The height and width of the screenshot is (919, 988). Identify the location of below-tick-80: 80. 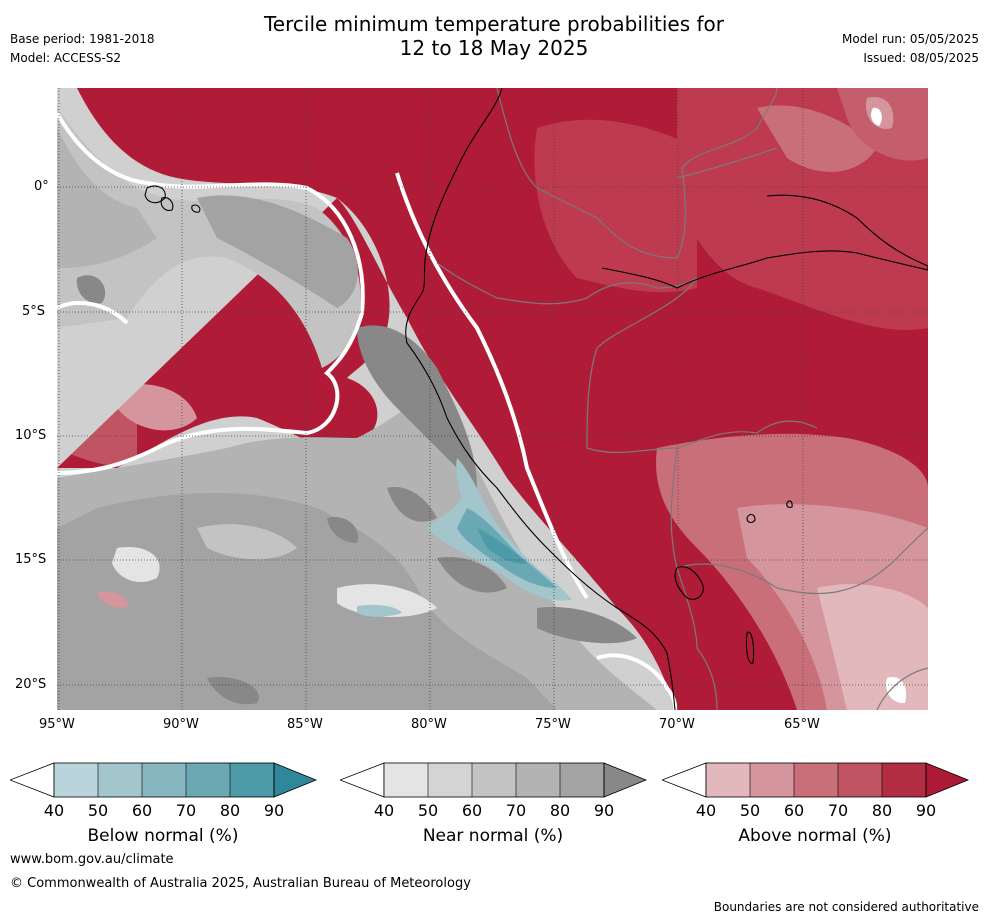
(230, 810).